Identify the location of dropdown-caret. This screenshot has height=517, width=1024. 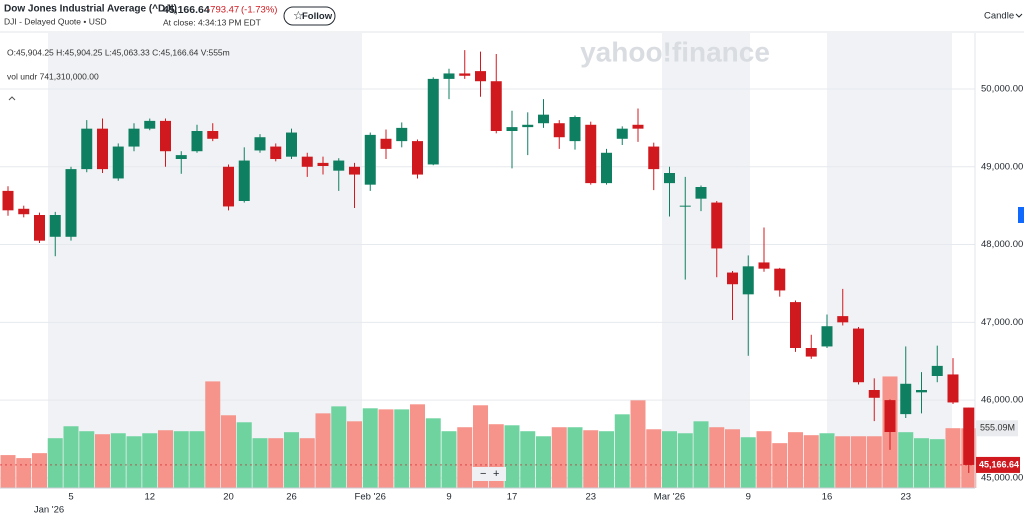
(1019, 15).